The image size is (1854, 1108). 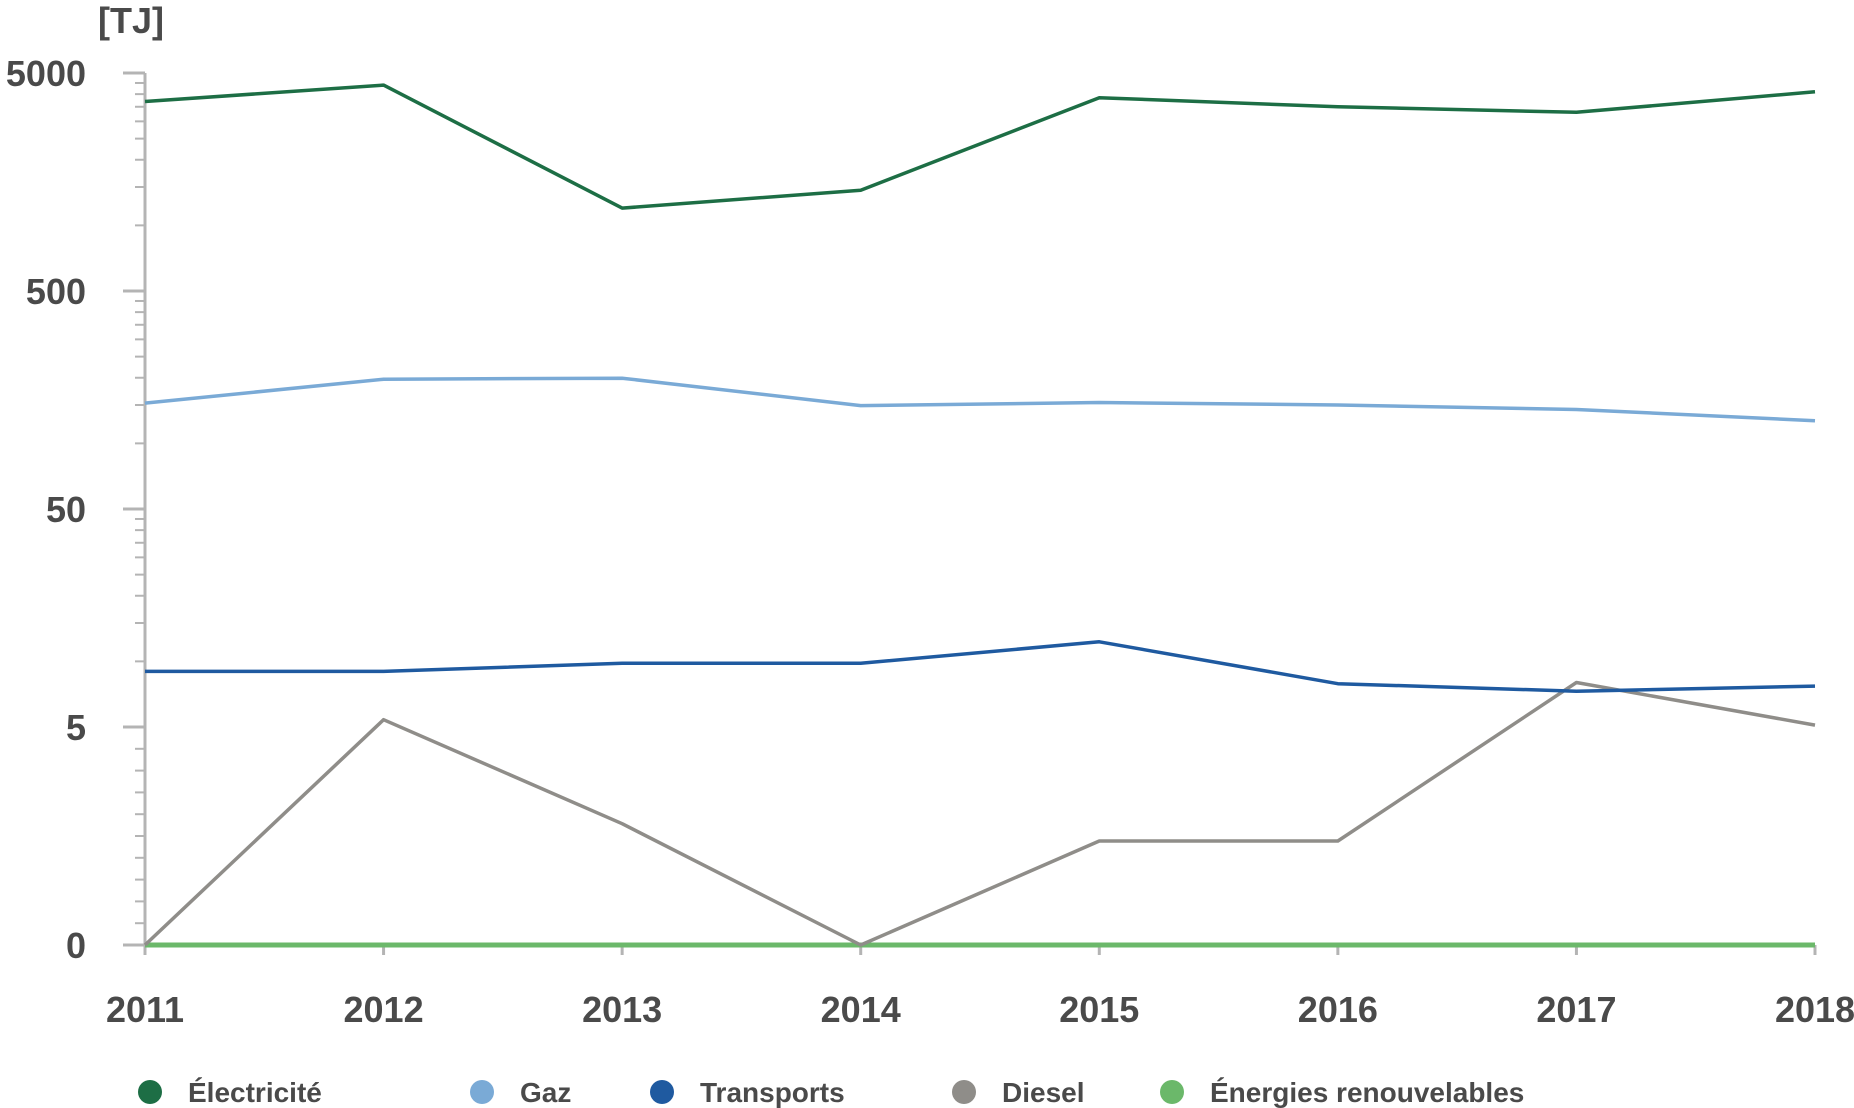 I want to click on series-line-electricite, so click(x=980, y=146).